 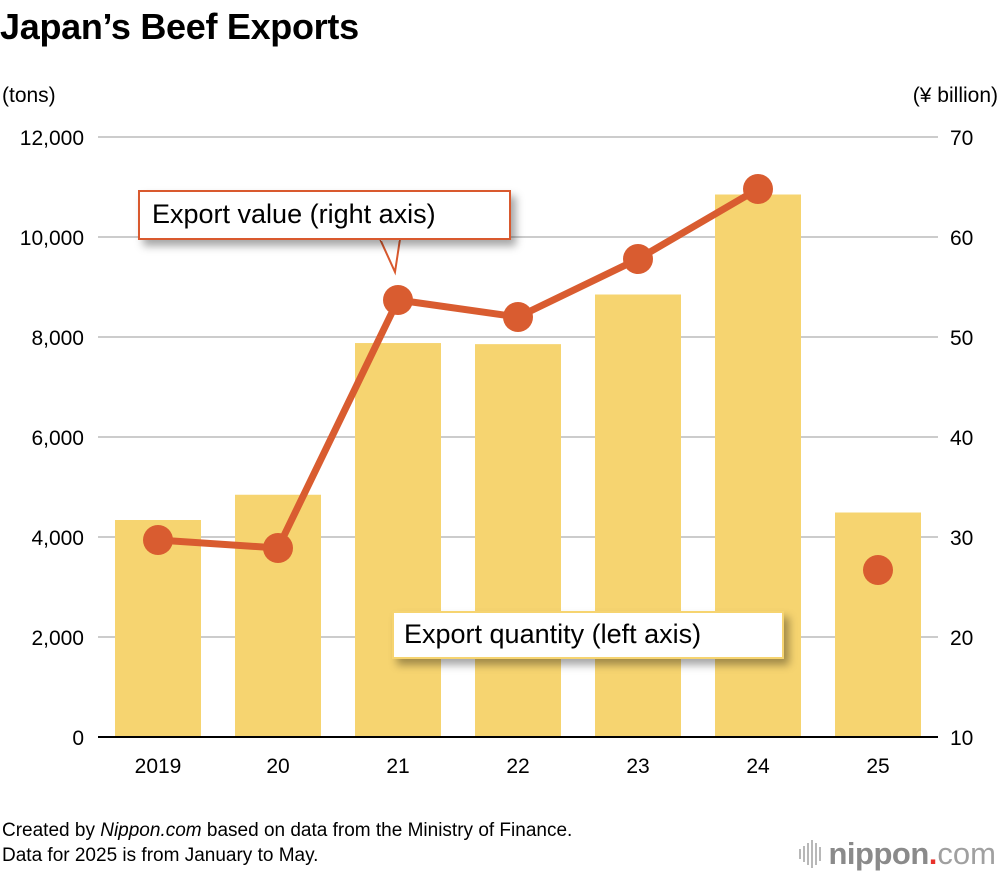 What do you see at coordinates (398, 540) in the screenshot?
I see `bar-2021` at bounding box center [398, 540].